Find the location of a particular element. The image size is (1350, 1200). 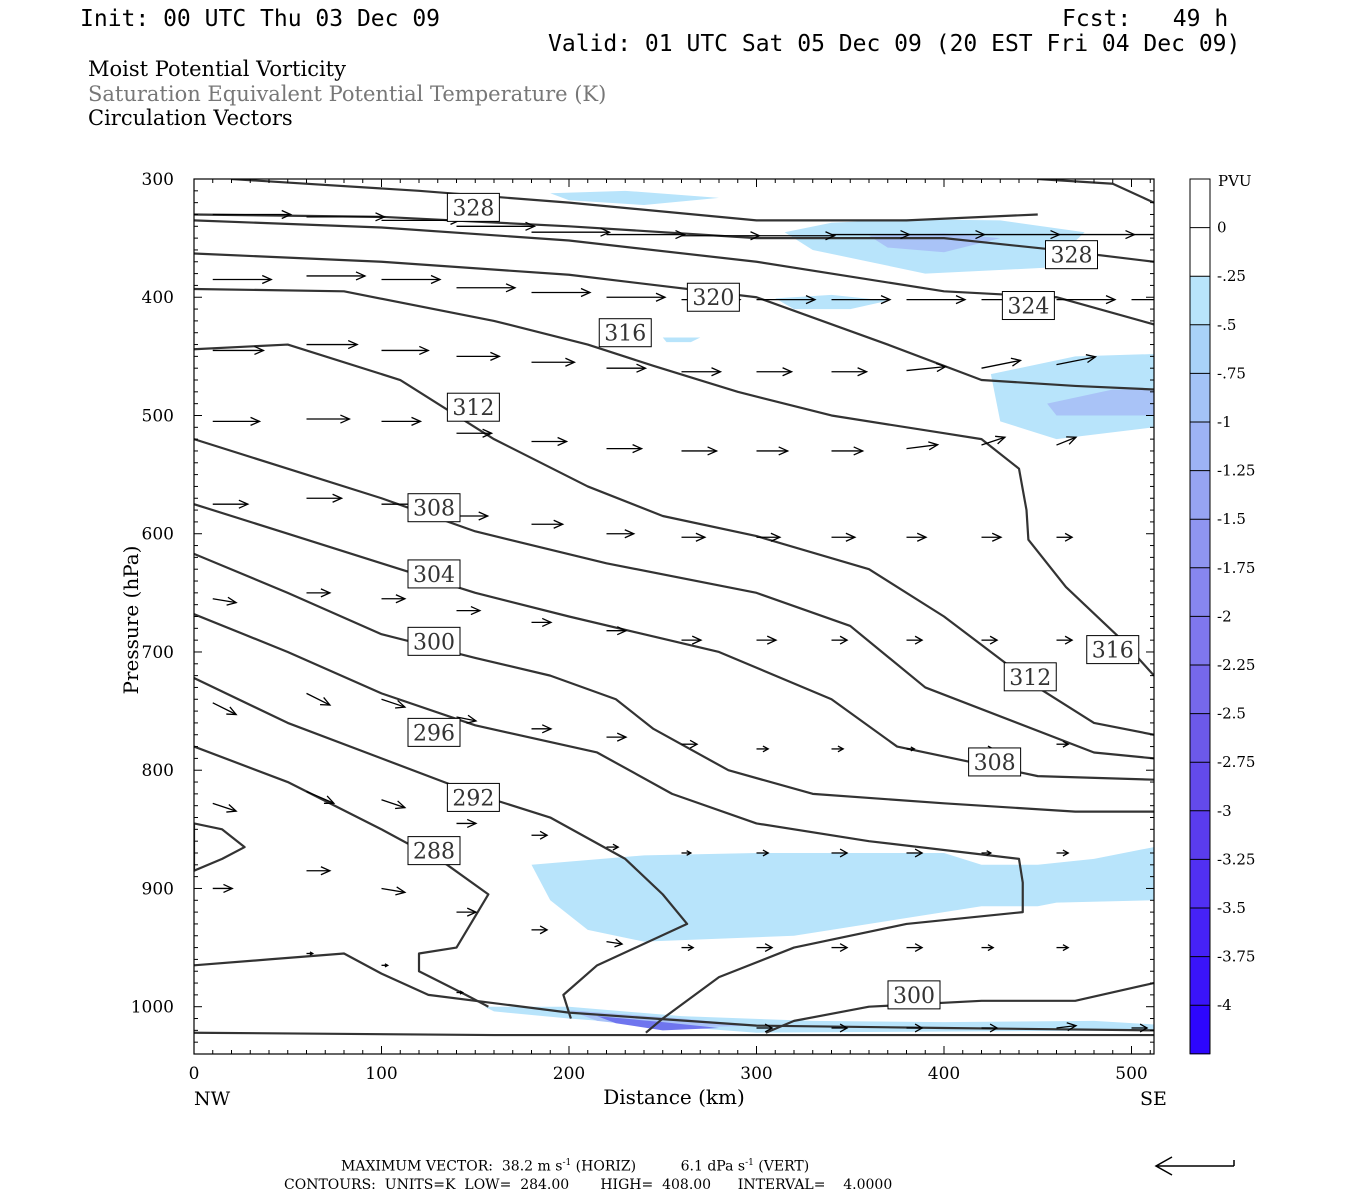

y-axis-label: Pressure (hPa) is located at coordinates (131, 620).